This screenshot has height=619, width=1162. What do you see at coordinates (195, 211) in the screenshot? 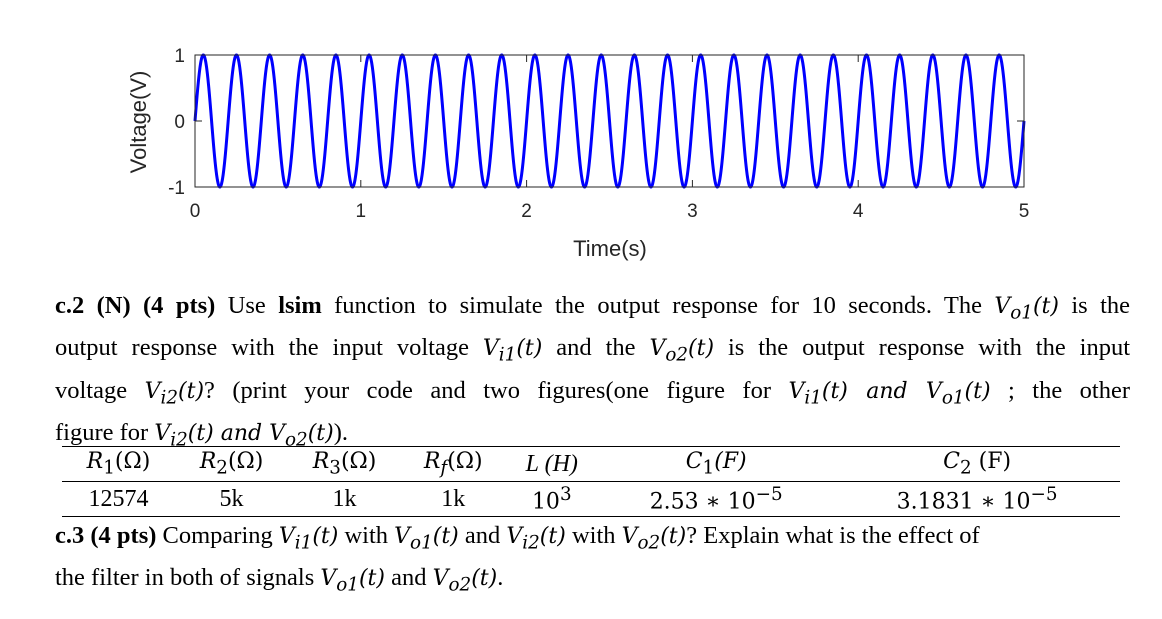
I see `x-tick-label: 0` at bounding box center [195, 211].